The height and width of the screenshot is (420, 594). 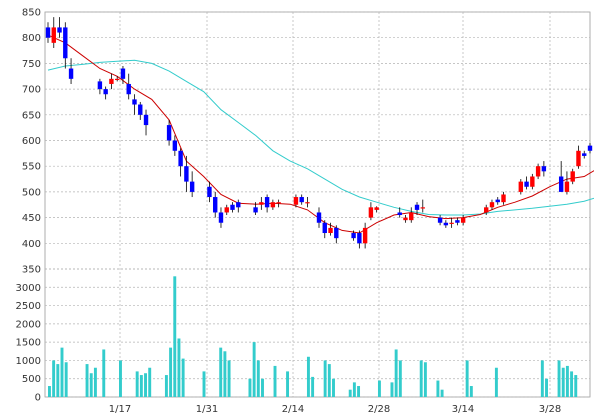 I want to click on volume-tick-label: 2000, so click(x=28, y=324).